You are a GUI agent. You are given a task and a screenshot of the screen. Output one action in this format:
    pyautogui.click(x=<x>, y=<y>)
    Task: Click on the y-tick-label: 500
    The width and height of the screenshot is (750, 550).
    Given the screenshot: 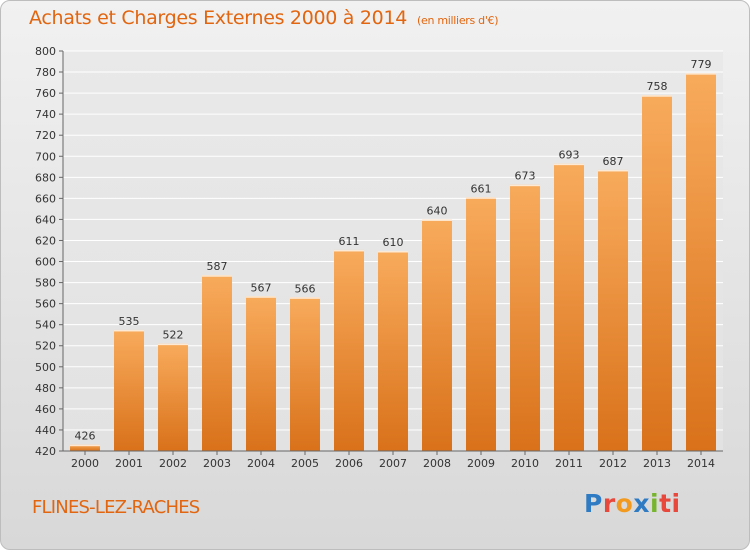 What is the action you would take?
    pyautogui.click(x=45, y=367)
    